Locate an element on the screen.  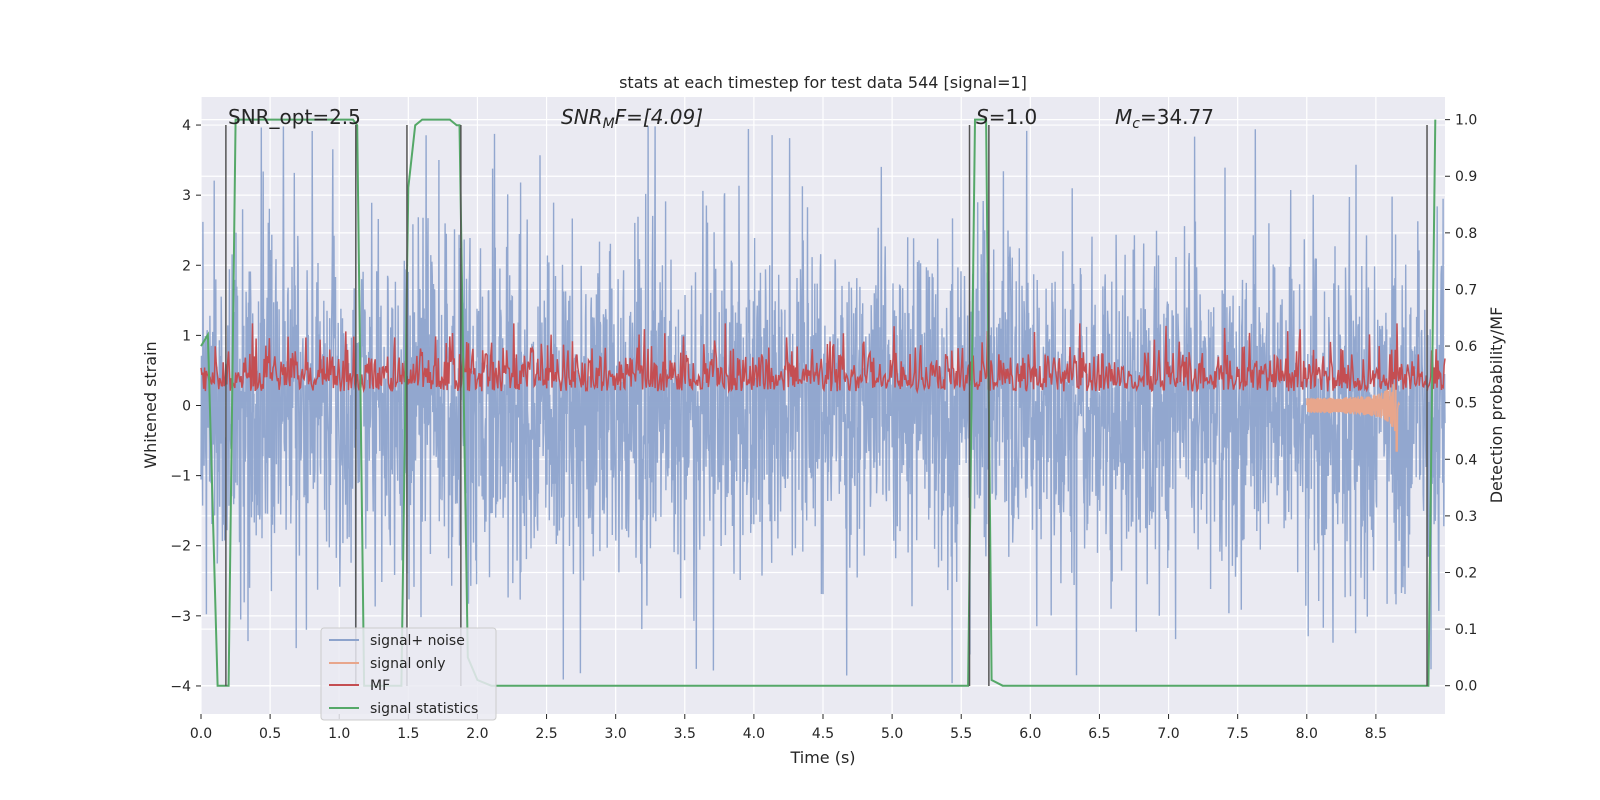
annotation-s: S=1.0 is located at coordinates (1006, 117).